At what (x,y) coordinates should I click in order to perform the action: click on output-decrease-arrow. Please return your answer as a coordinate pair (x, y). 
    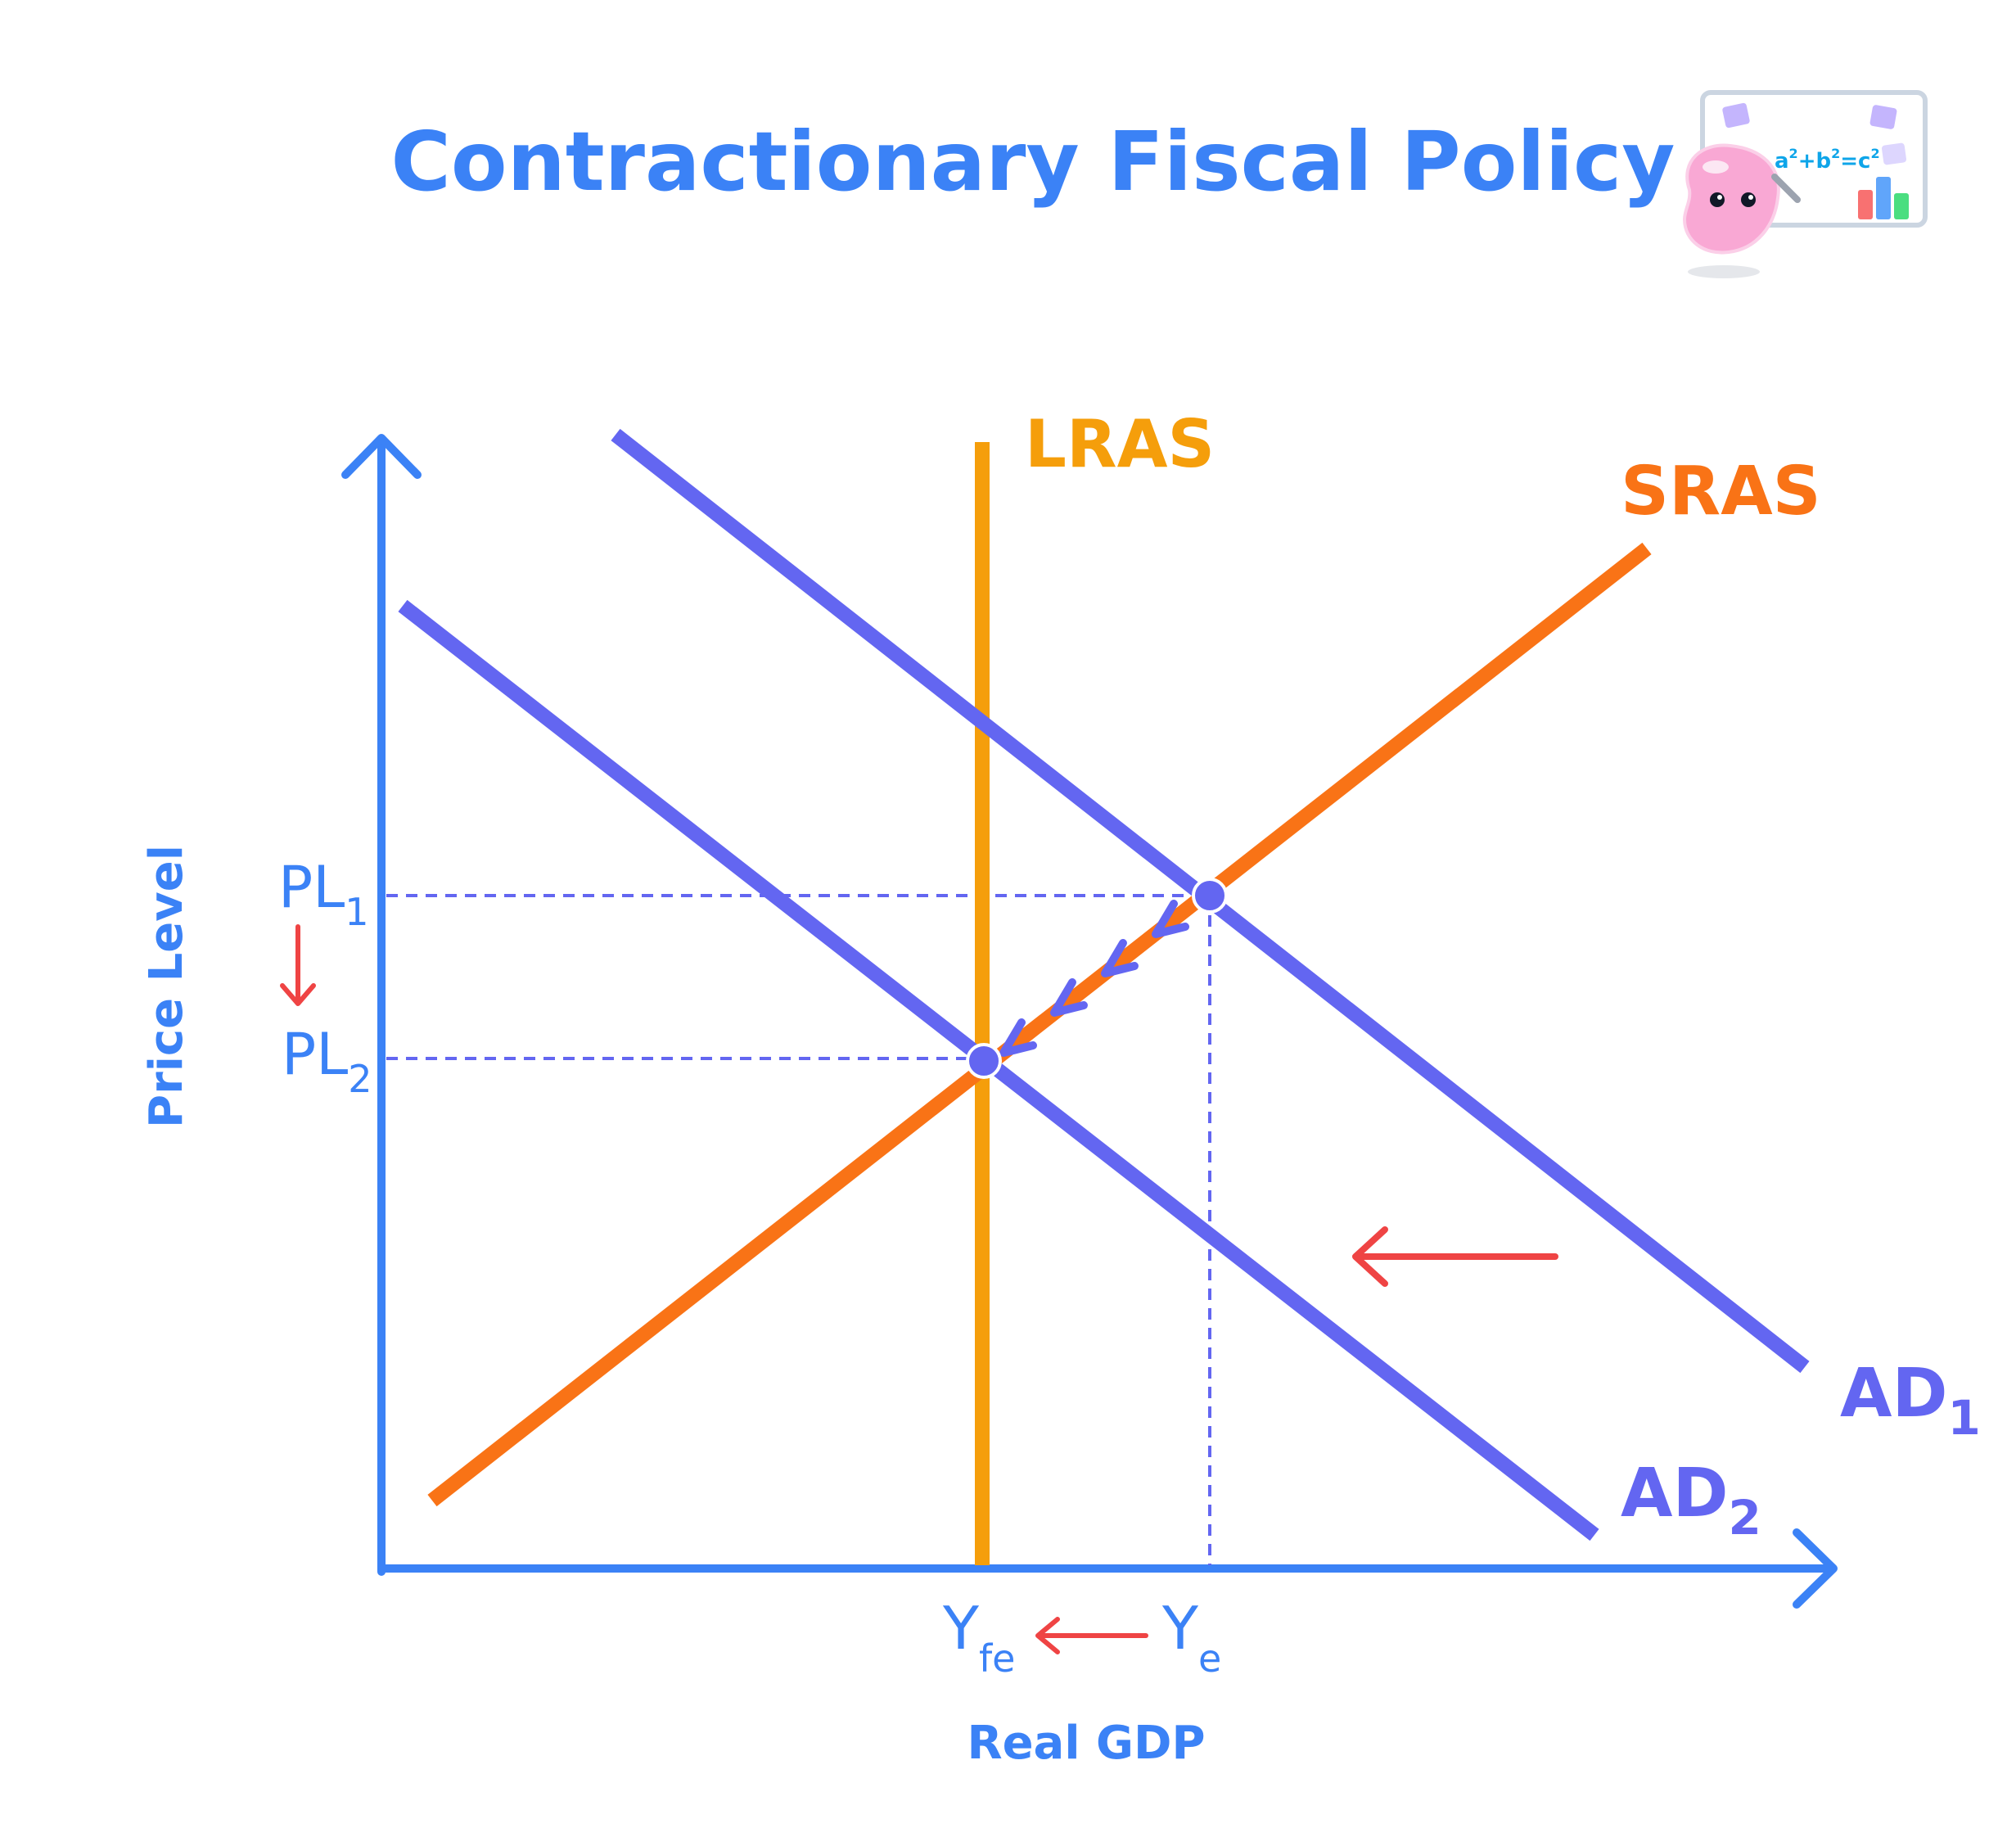
    Looking at the image, I should click on (1091, 1635).